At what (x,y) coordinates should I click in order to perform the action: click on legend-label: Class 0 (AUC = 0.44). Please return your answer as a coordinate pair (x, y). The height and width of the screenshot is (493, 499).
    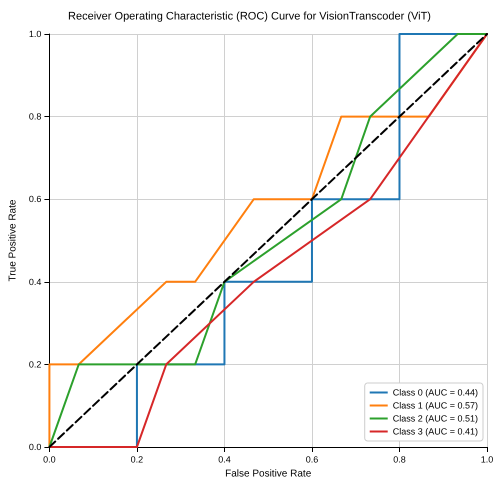
    Looking at the image, I should click on (435, 393).